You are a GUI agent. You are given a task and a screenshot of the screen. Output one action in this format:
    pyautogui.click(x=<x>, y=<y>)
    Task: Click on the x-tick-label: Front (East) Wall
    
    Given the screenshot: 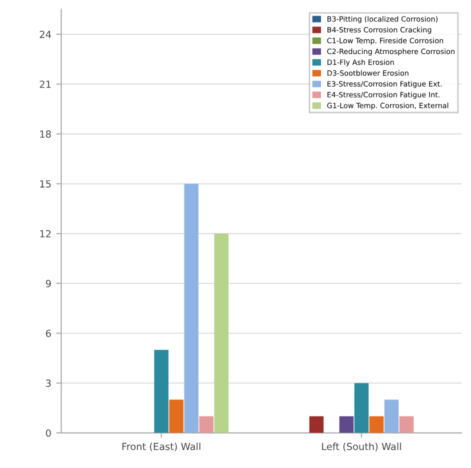 What is the action you would take?
    pyautogui.click(x=161, y=447)
    